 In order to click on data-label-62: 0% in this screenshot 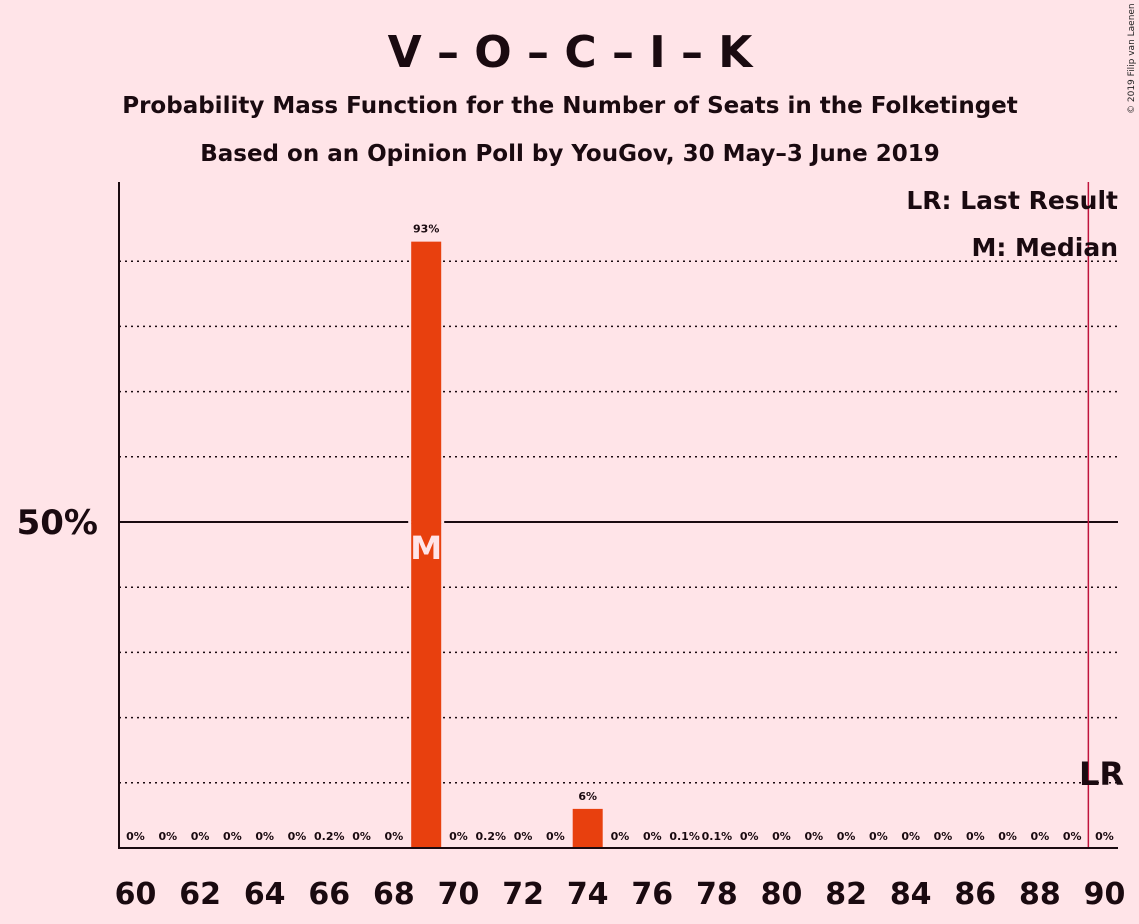, I will do `click(200, 836)`.